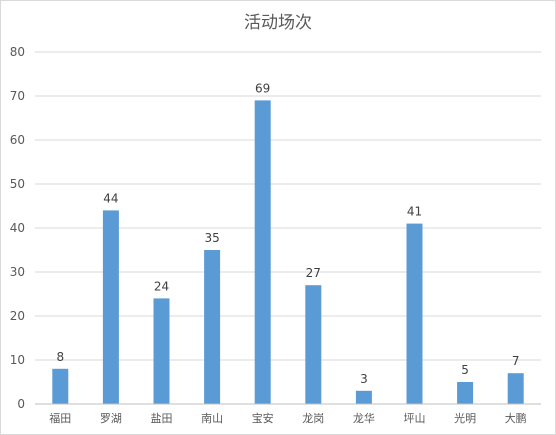 Image resolution: width=556 pixels, height=435 pixels. I want to click on y-tick-label: 40, so click(17, 228).